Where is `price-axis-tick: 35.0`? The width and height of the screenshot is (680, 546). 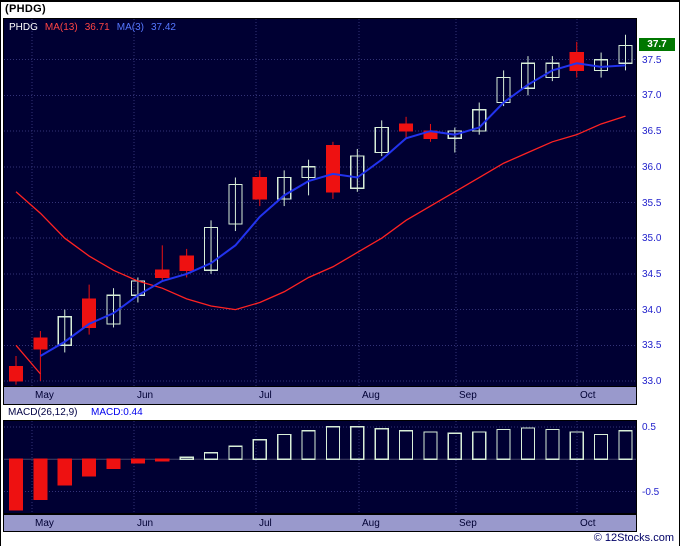 price-axis-tick: 35.0 is located at coordinates (652, 239).